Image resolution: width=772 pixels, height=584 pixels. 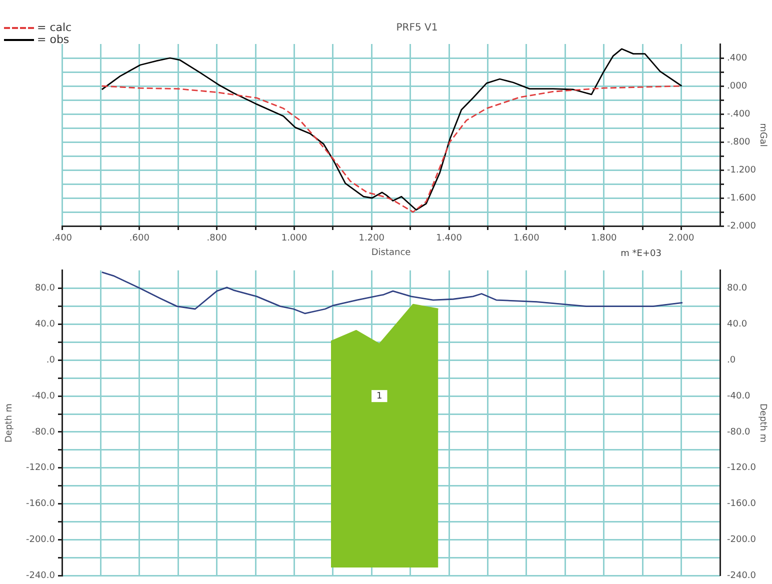 What do you see at coordinates (762, 423) in the screenshot?
I see `y2-axis-title: Depth m` at bounding box center [762, 423].